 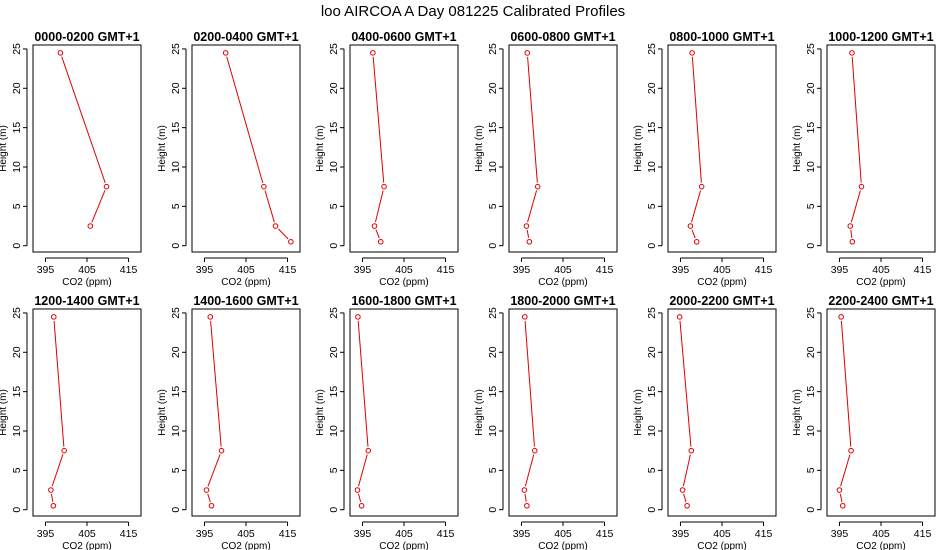 What do you see at coordinates (403, 37) in the screenshot?
I see `panel-title: 0400-0600 GMT+1` at bounding box center [403, 37].